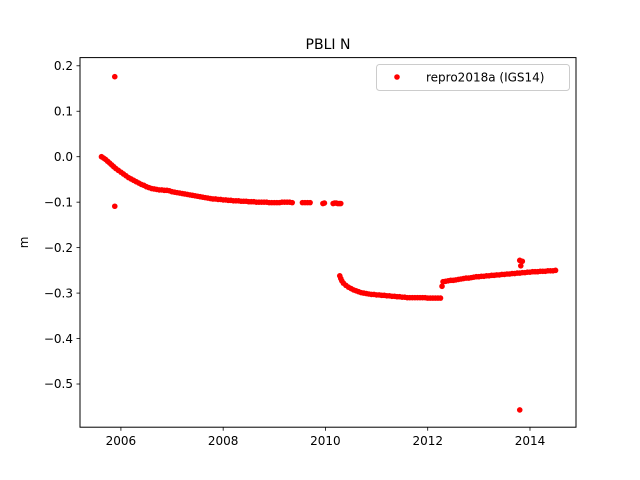 This screenshot has width=640, height=480. I want to click on legend: repro2018a (IGS14), so click(473, 77).